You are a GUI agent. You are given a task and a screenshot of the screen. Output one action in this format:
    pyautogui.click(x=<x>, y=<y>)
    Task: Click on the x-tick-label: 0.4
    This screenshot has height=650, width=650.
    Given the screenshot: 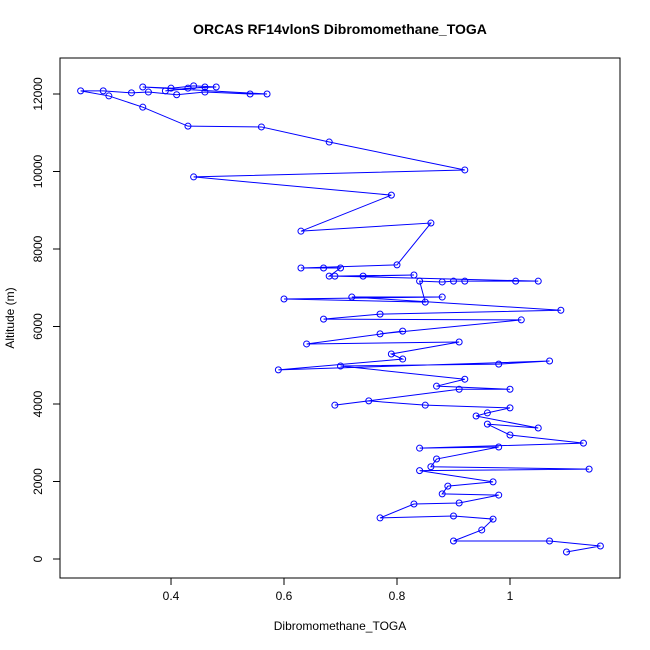 What is the action you would take?
    pyautogui.click(x=171, y=596)
    